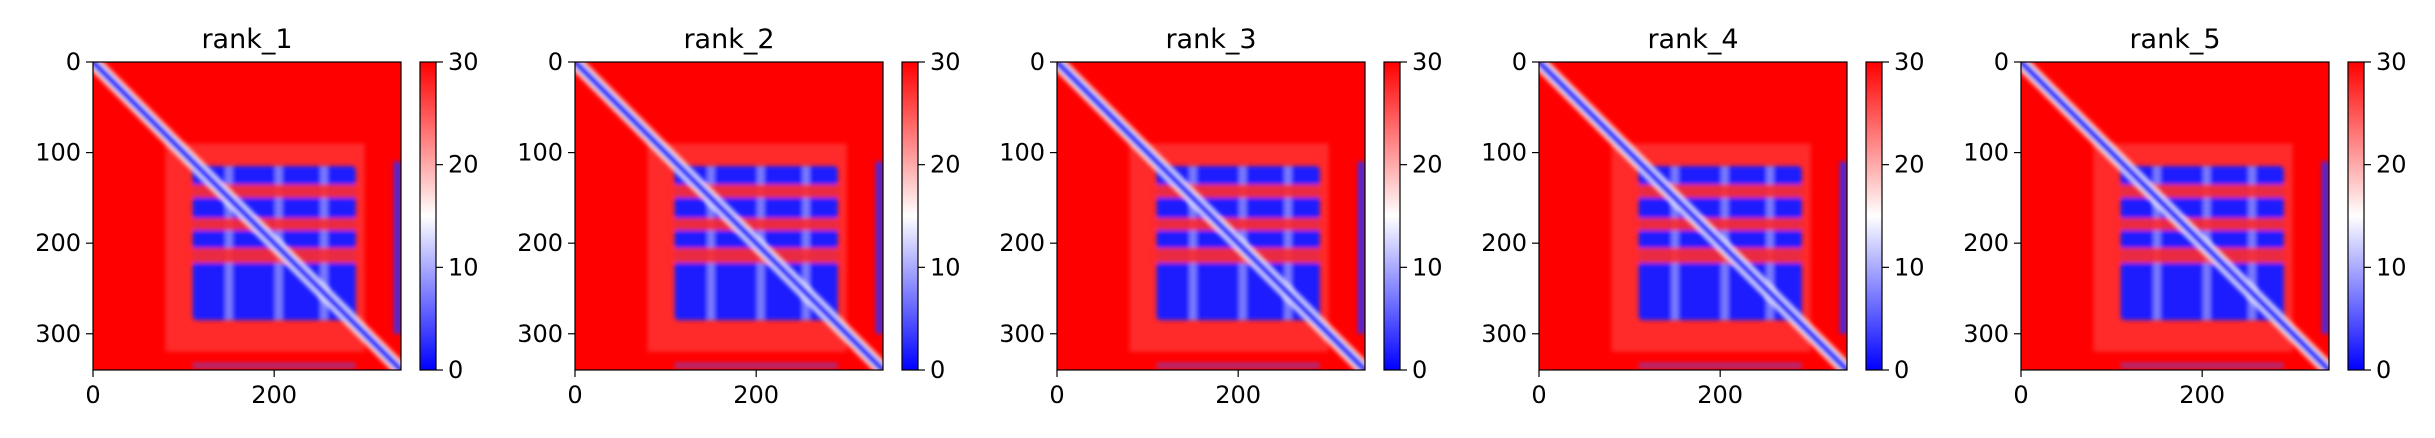  I want to click on subplot-title: rank_2, so click(728, 39).